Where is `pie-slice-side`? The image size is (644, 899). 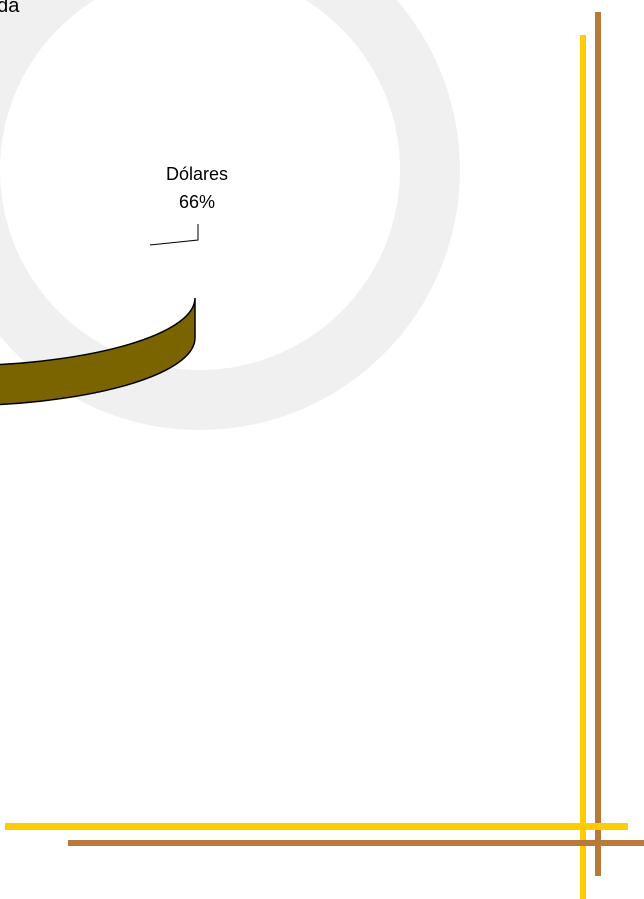
pie-slice-side is located at coordinates (98, 351).